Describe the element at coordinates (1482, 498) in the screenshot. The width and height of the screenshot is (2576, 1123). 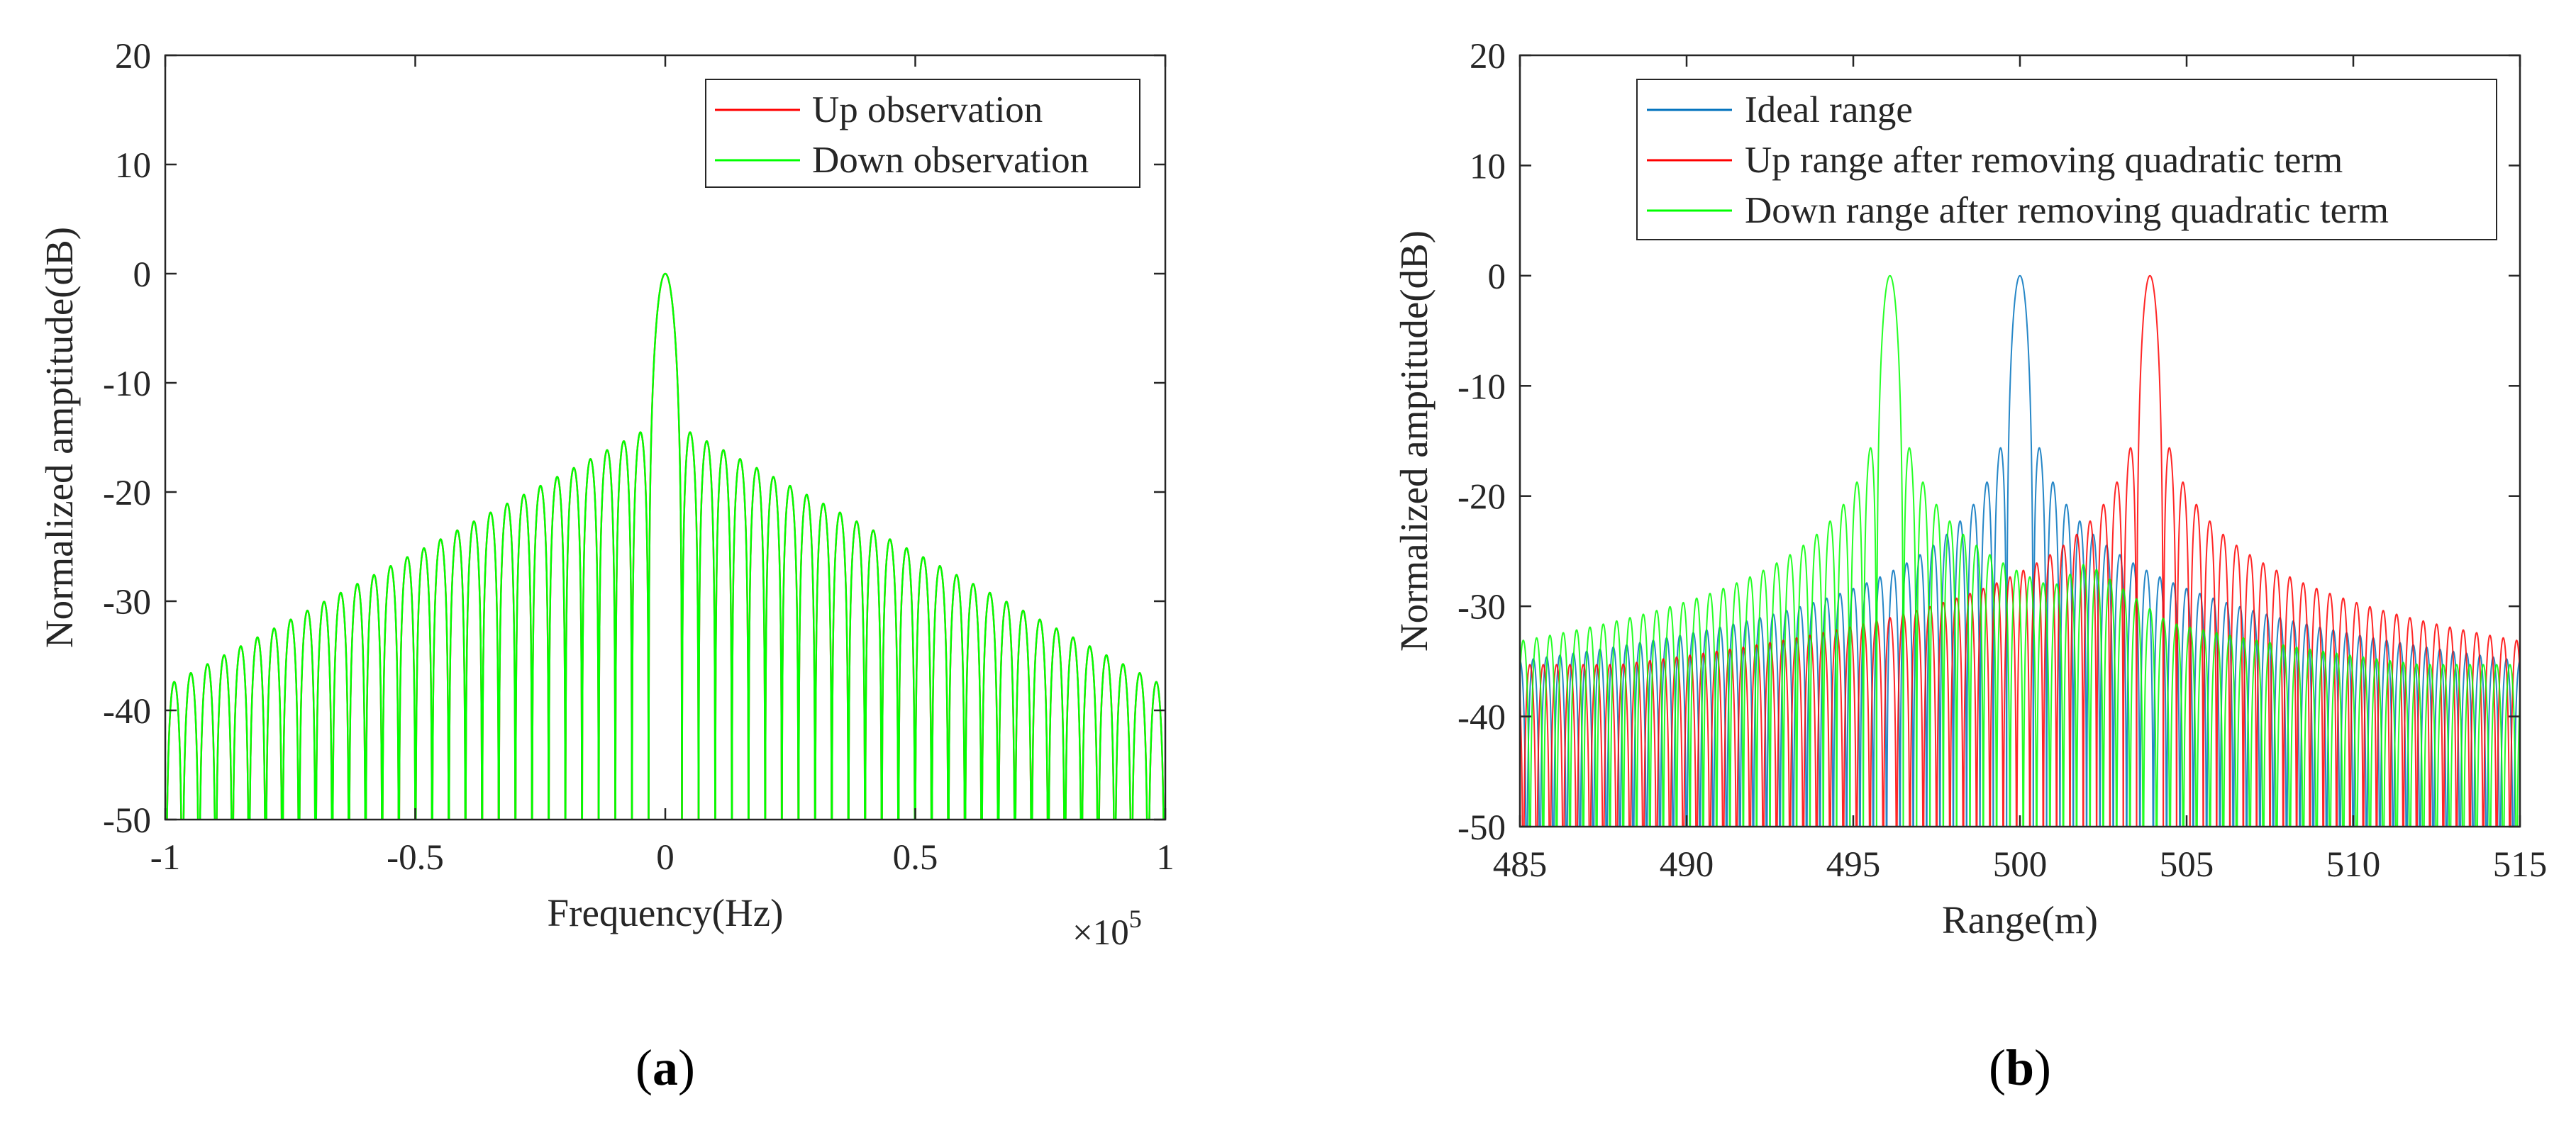
I see `y-tick-label-b: -20` at that location.